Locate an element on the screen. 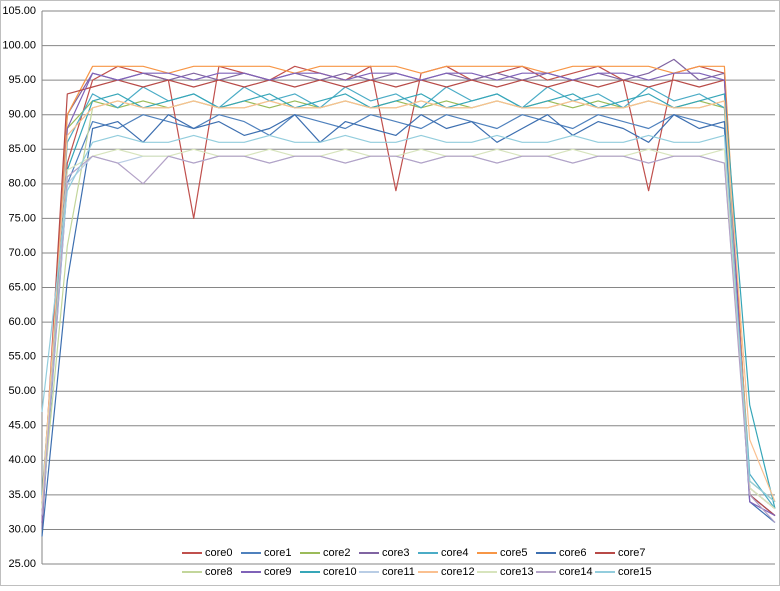  y-tick-label: 65.00 is located at coordinates (22, 287).